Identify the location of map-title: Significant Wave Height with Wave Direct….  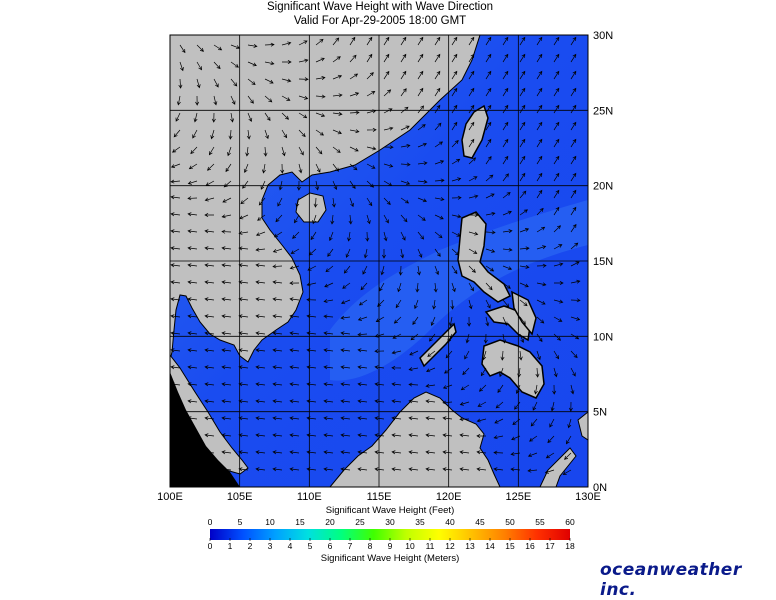
(380, 7).